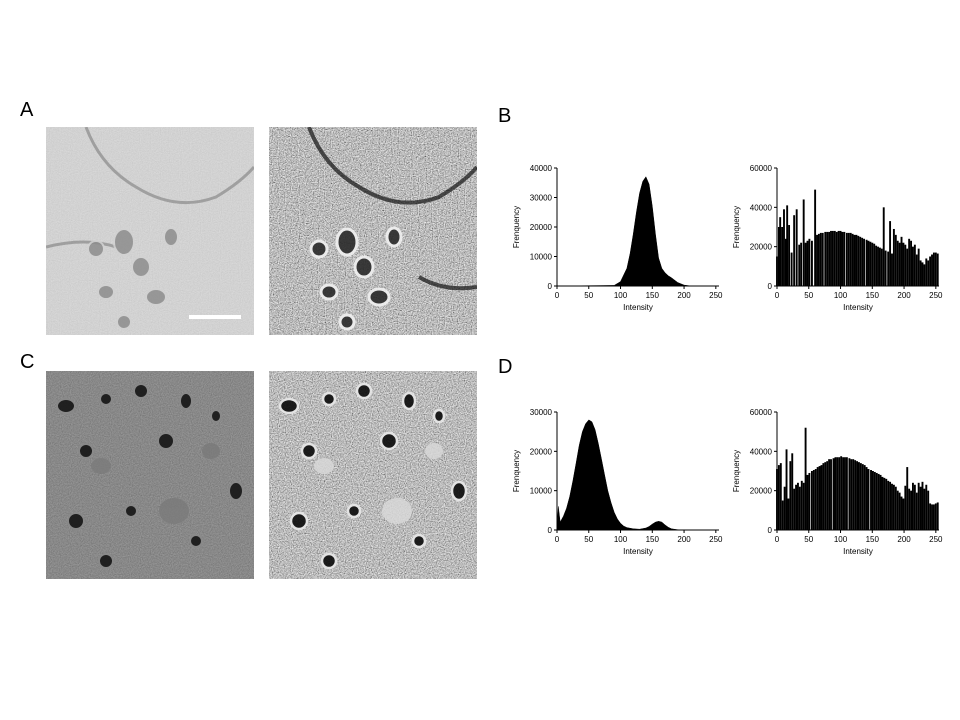 The width and height of the screenshot is (960, 720). Describe the element at coordinates (684, 295) in the screenshot. I see `x-tick-label: 200` at that location.